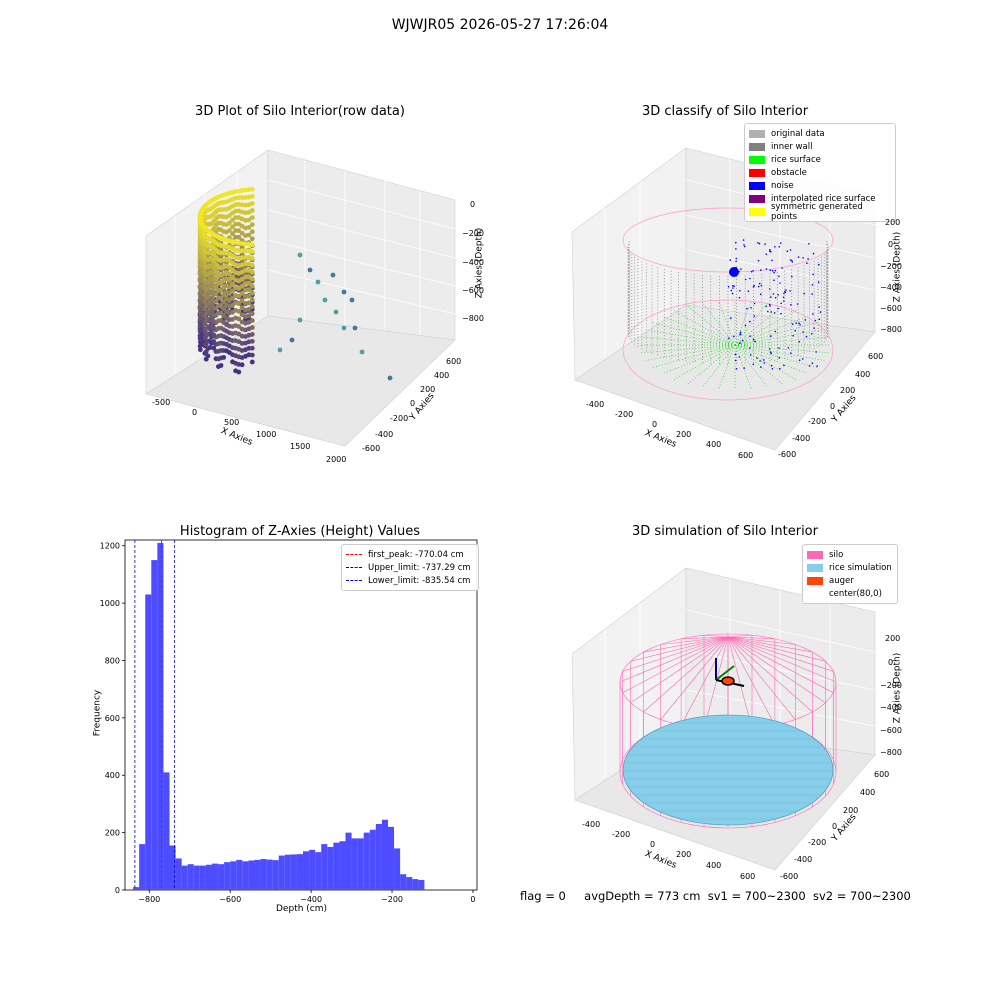 The height and width of the screenshot is (1000, 1000). What do you see at coordinates (336, 459) in the screenshot?
I see `panel1-xtick: 2000` at bounding box center [336, 459].